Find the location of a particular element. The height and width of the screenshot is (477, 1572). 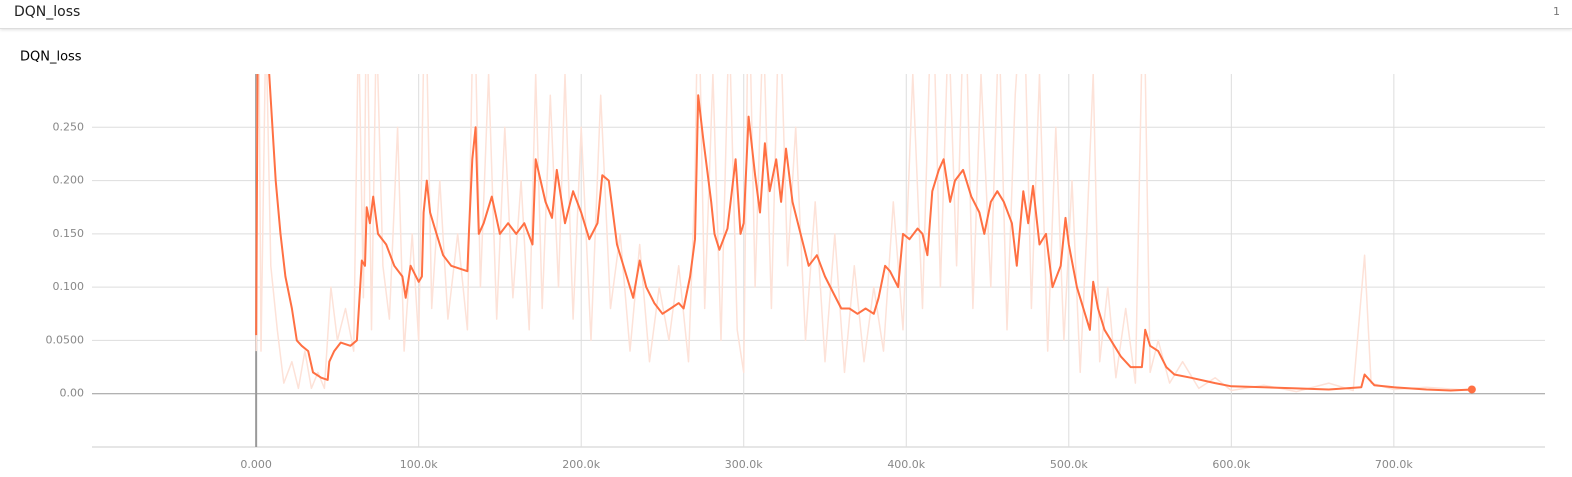

x-tick-label: 300.0k is located at coordinates (744, 464).